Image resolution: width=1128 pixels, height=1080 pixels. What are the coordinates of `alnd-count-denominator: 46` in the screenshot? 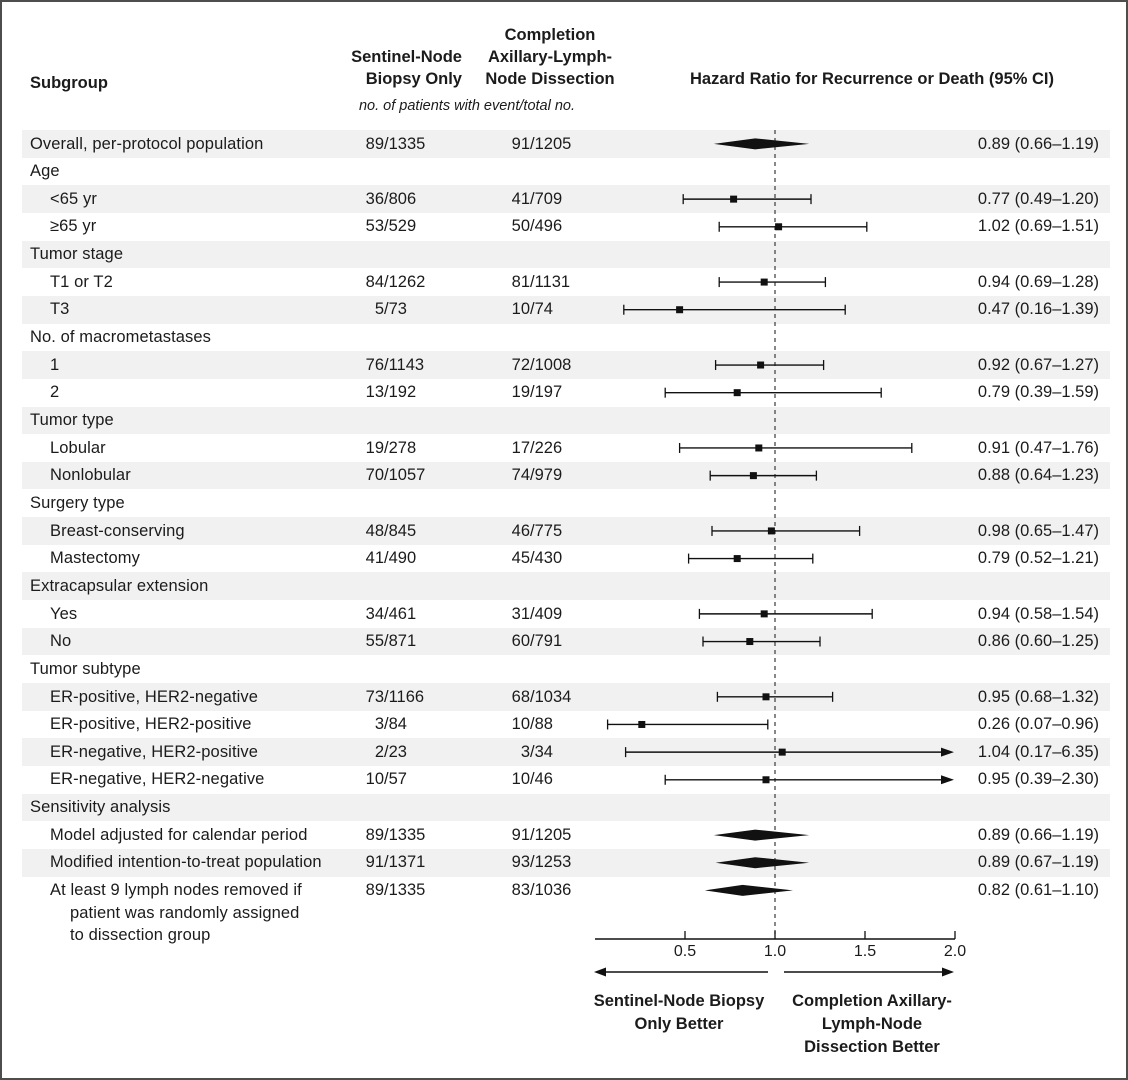 It's located at (543, 779).